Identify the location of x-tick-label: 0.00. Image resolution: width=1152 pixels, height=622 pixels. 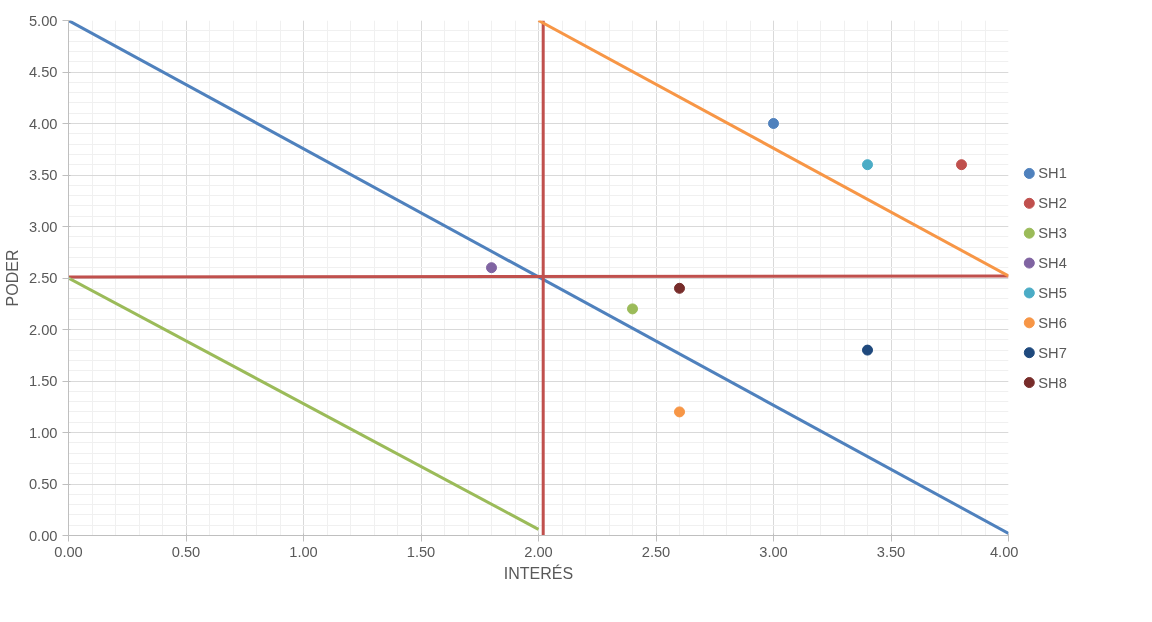
(68, 551).